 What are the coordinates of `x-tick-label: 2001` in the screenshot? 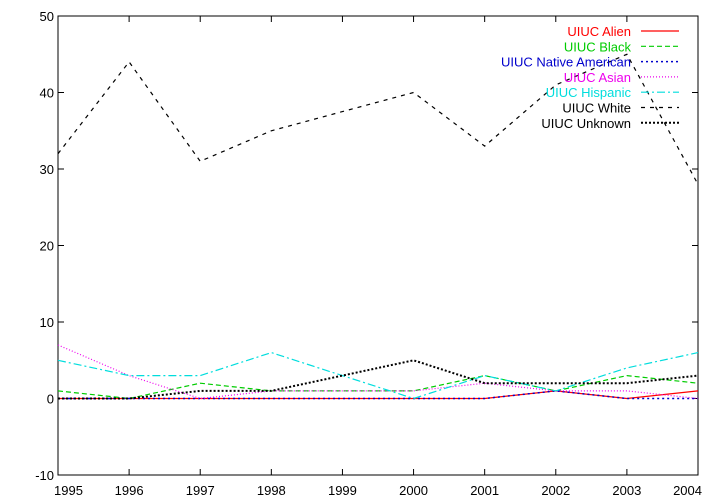 It's located at (484, 490).